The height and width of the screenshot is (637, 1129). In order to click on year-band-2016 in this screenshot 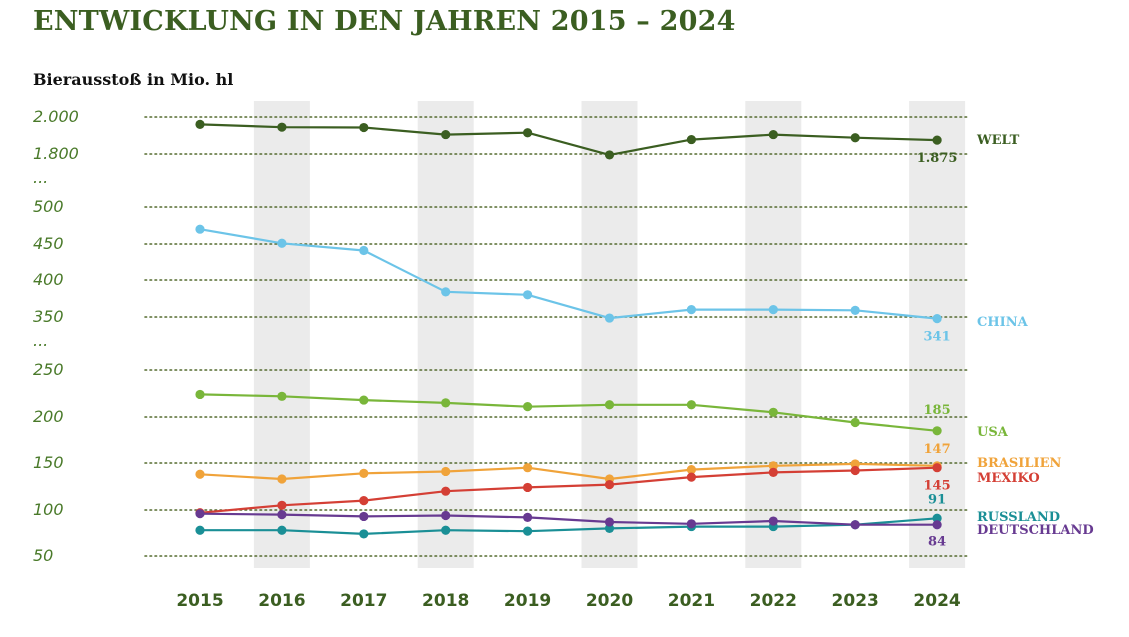, I will do `click(281, 334)`.